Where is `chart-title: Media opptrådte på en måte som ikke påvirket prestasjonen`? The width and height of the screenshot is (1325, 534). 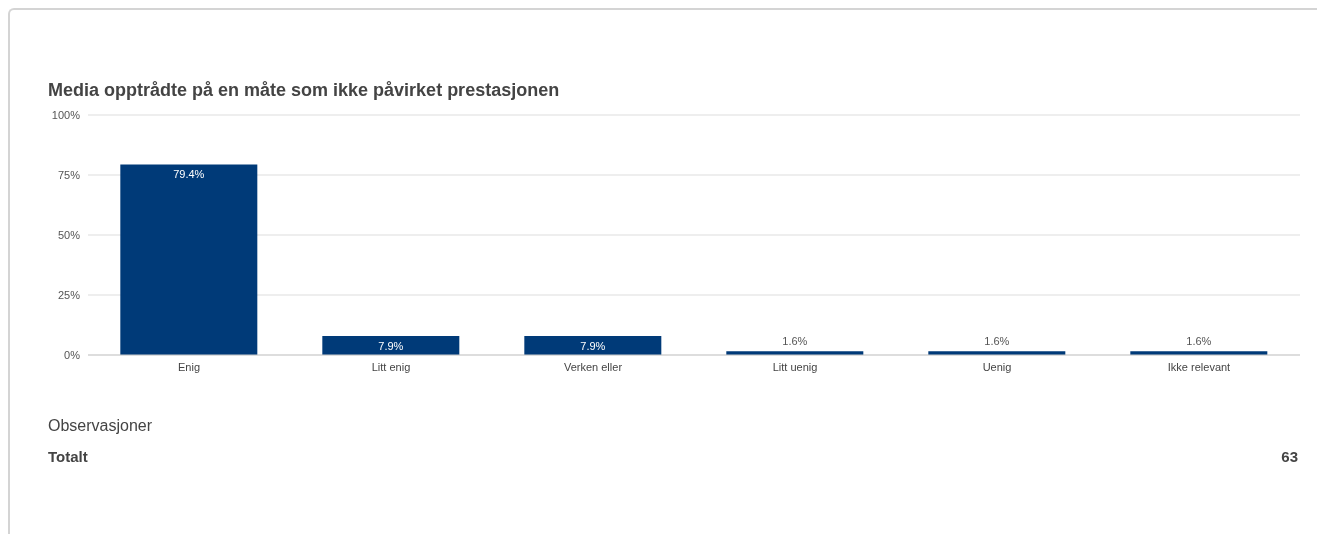
chart-title: Media opptrådte på en måte som ikke påvirket prestasjonen is located at coordinates (304, 90).